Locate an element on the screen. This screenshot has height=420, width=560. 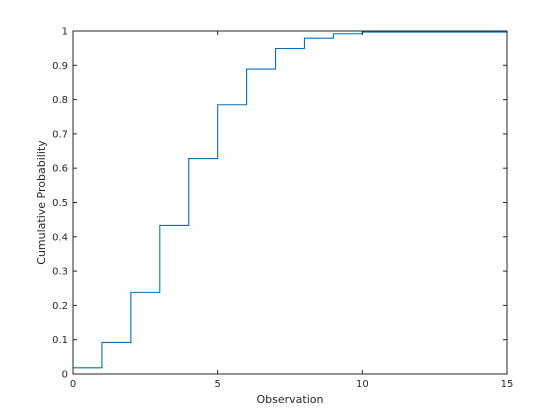
x-tick-label: 15 is located at coordinates (507, 384).